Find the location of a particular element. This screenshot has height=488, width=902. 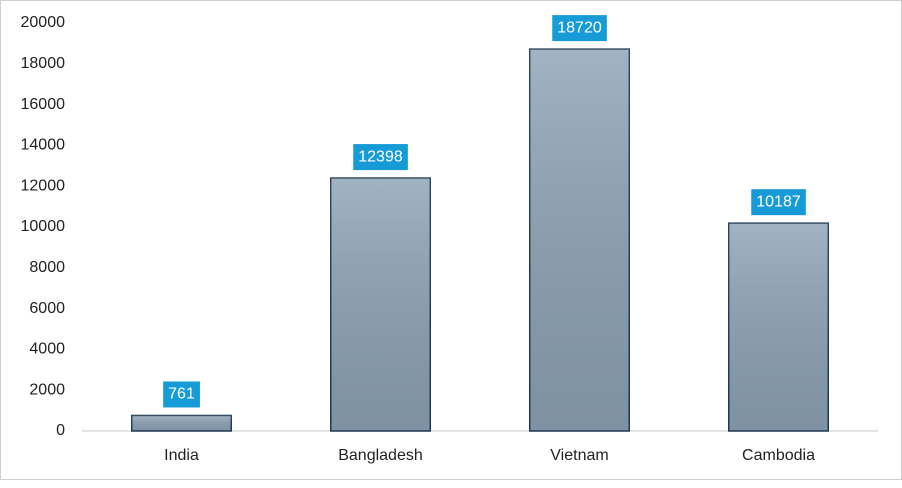

x-tick-label: Vietnam is located at coordinates (579, 455).